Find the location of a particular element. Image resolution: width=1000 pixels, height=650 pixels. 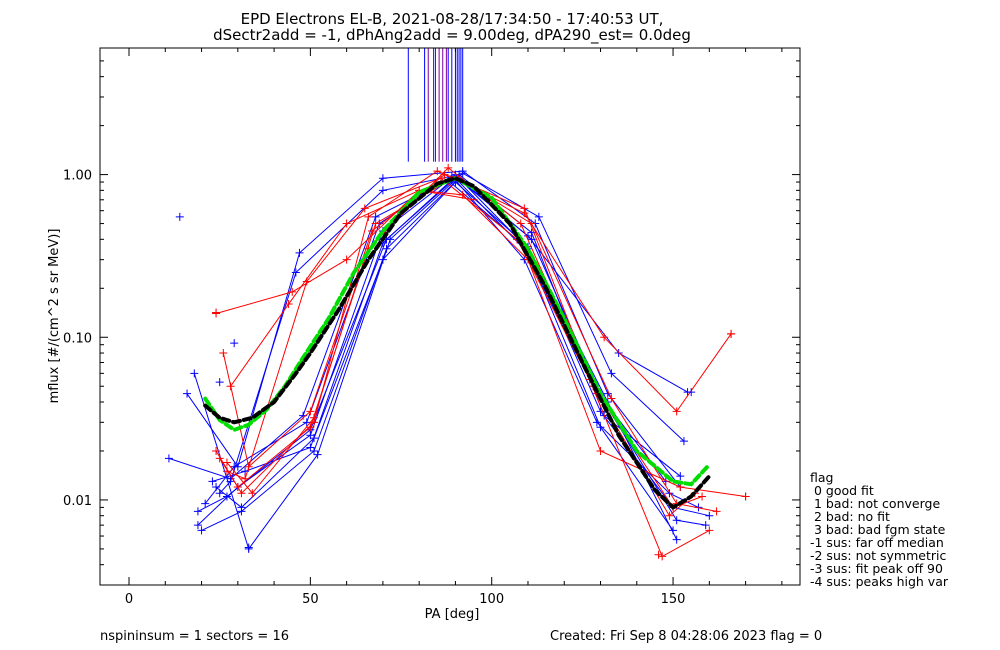

legend-item: -1 sus: far off median is located at coordinates (877, 542).